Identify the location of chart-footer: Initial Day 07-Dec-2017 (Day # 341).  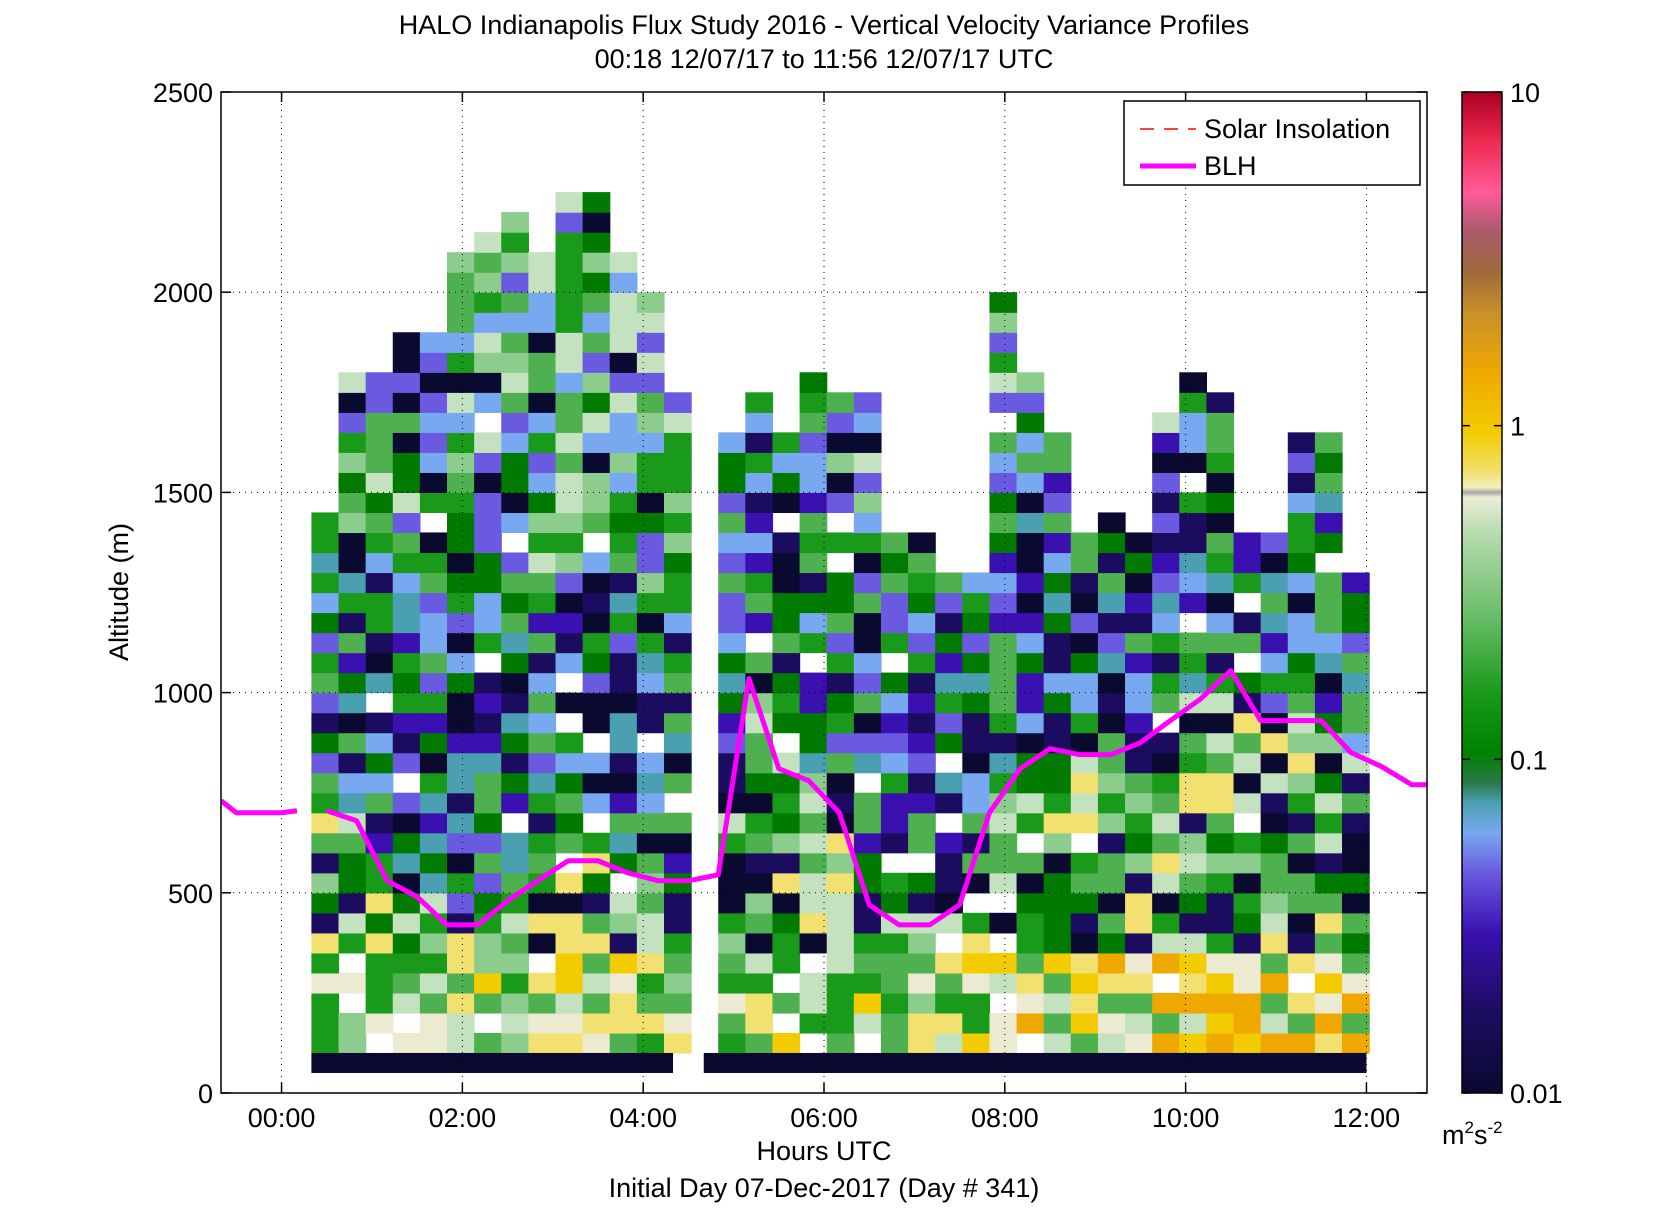
(824, 1188).